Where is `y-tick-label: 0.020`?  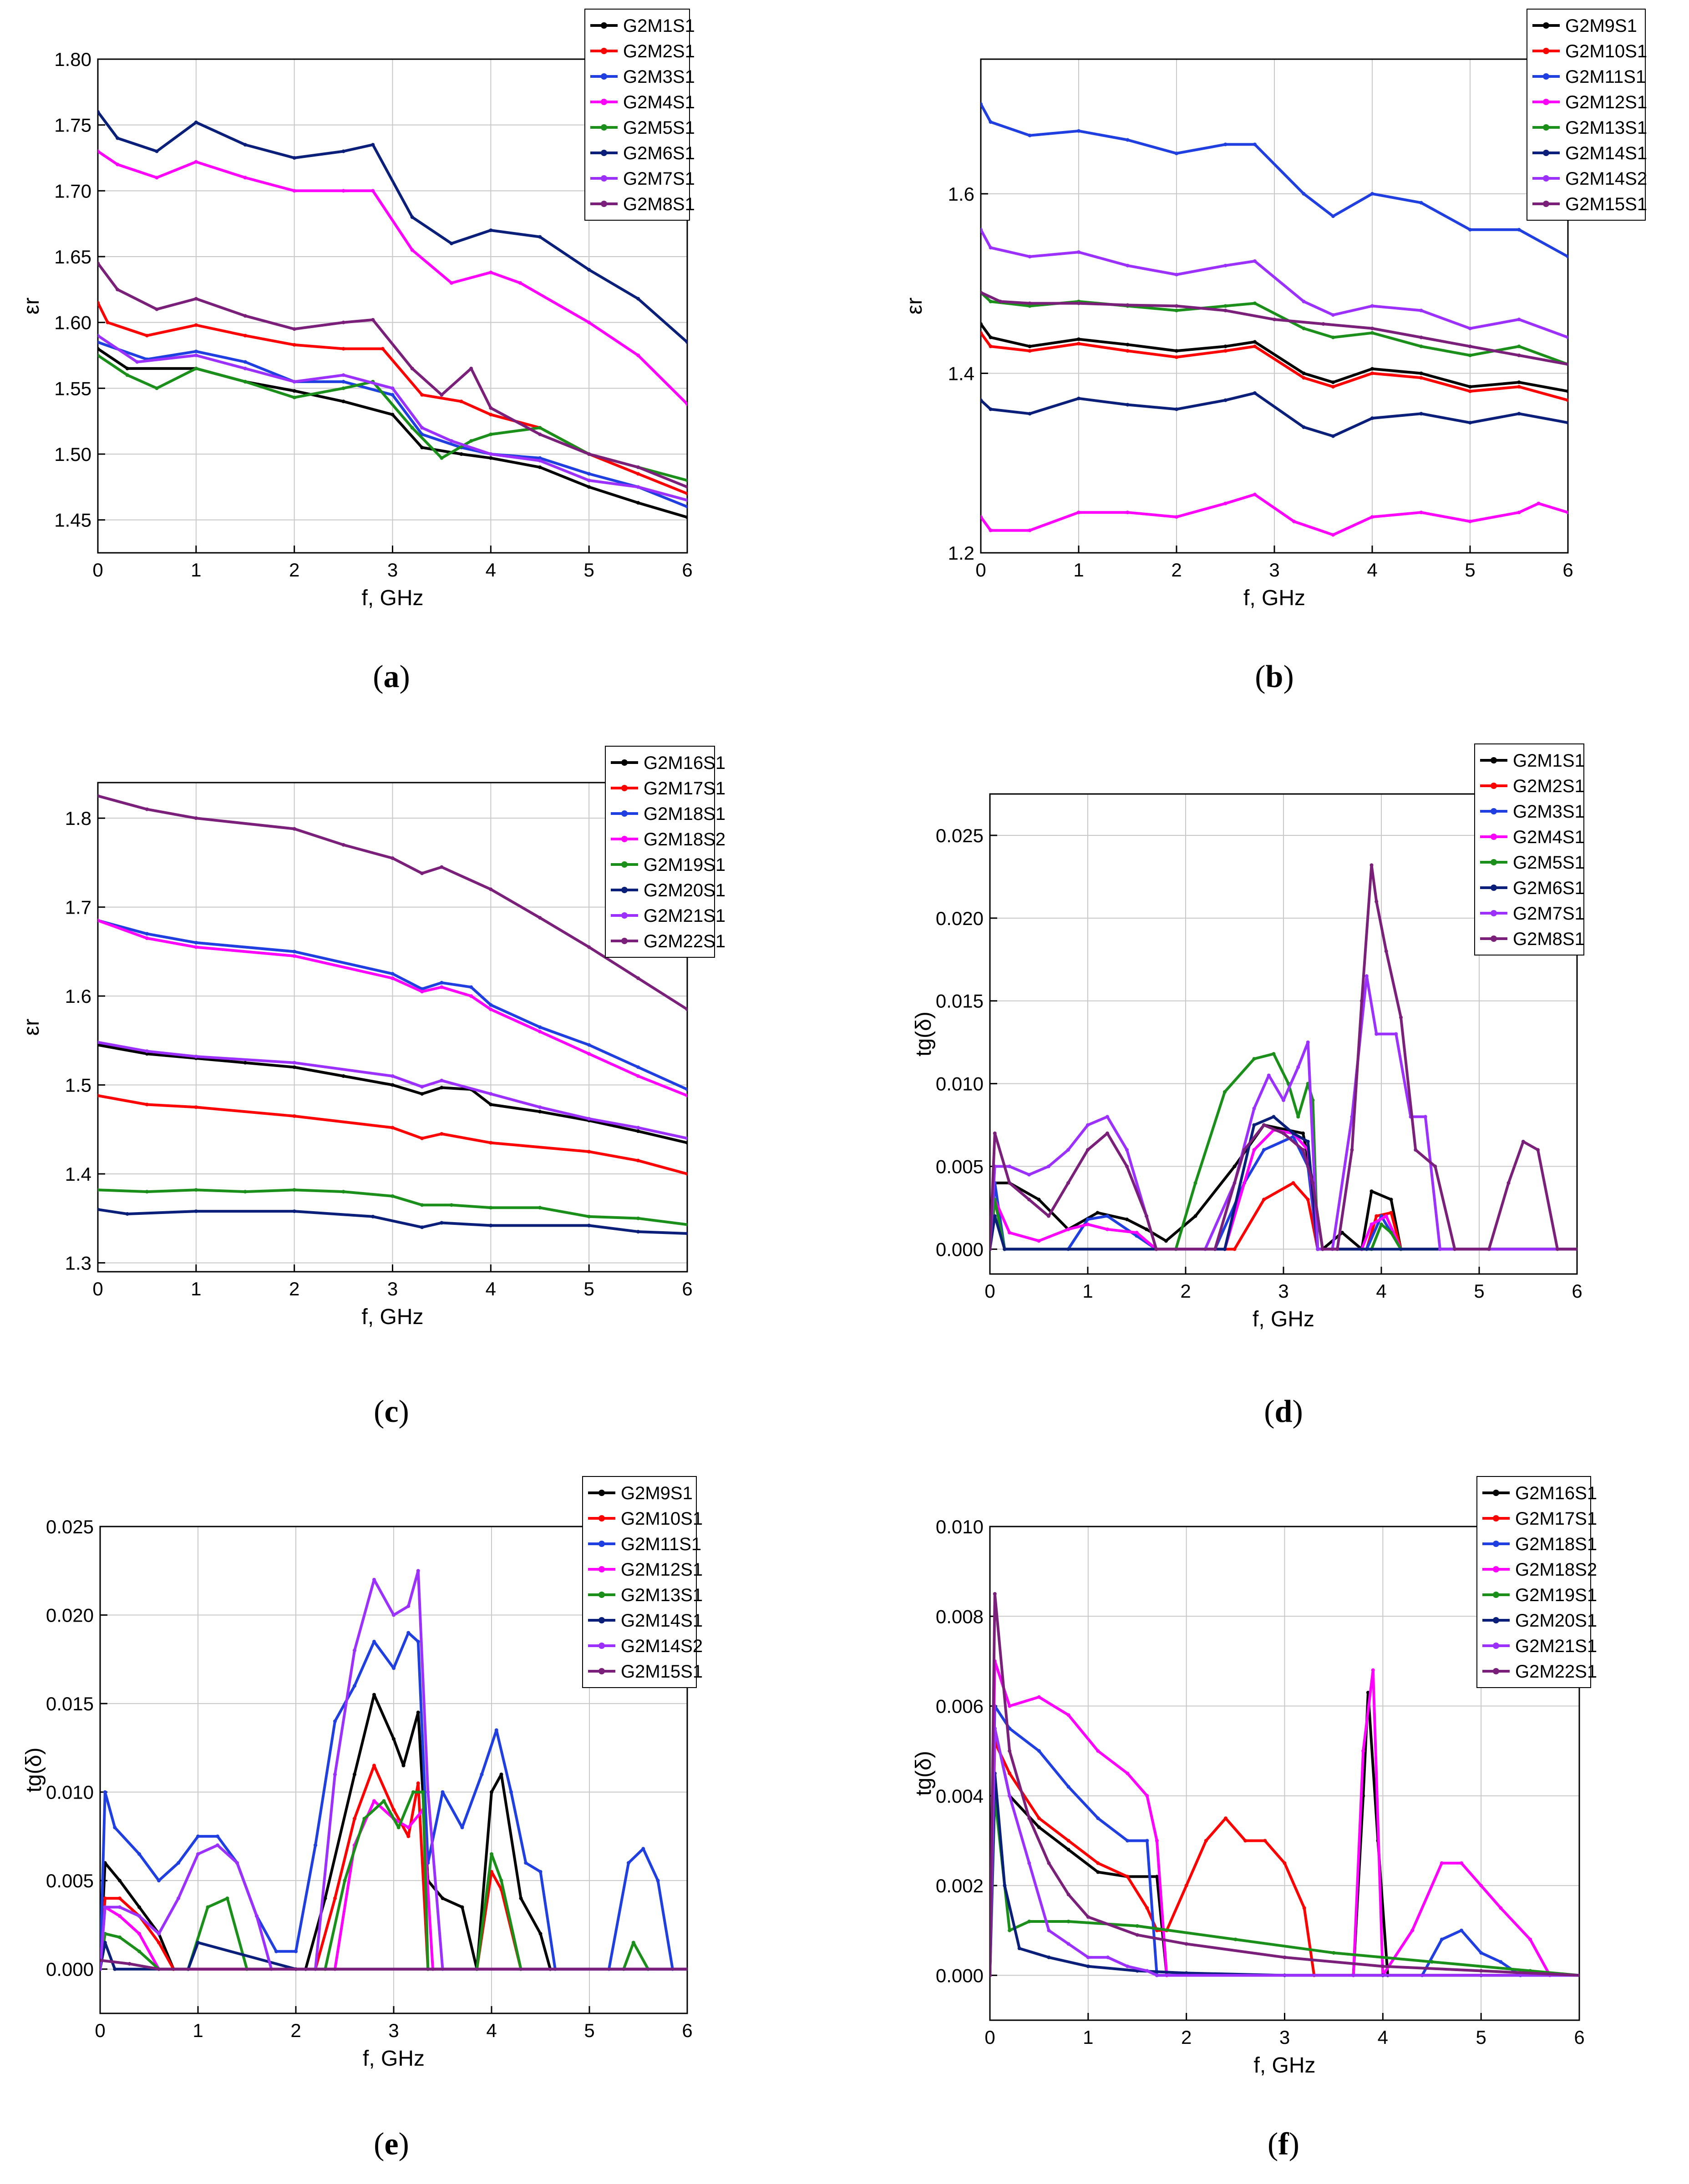
y-tick-label: 0.020 is located at coordinates (960, 919).